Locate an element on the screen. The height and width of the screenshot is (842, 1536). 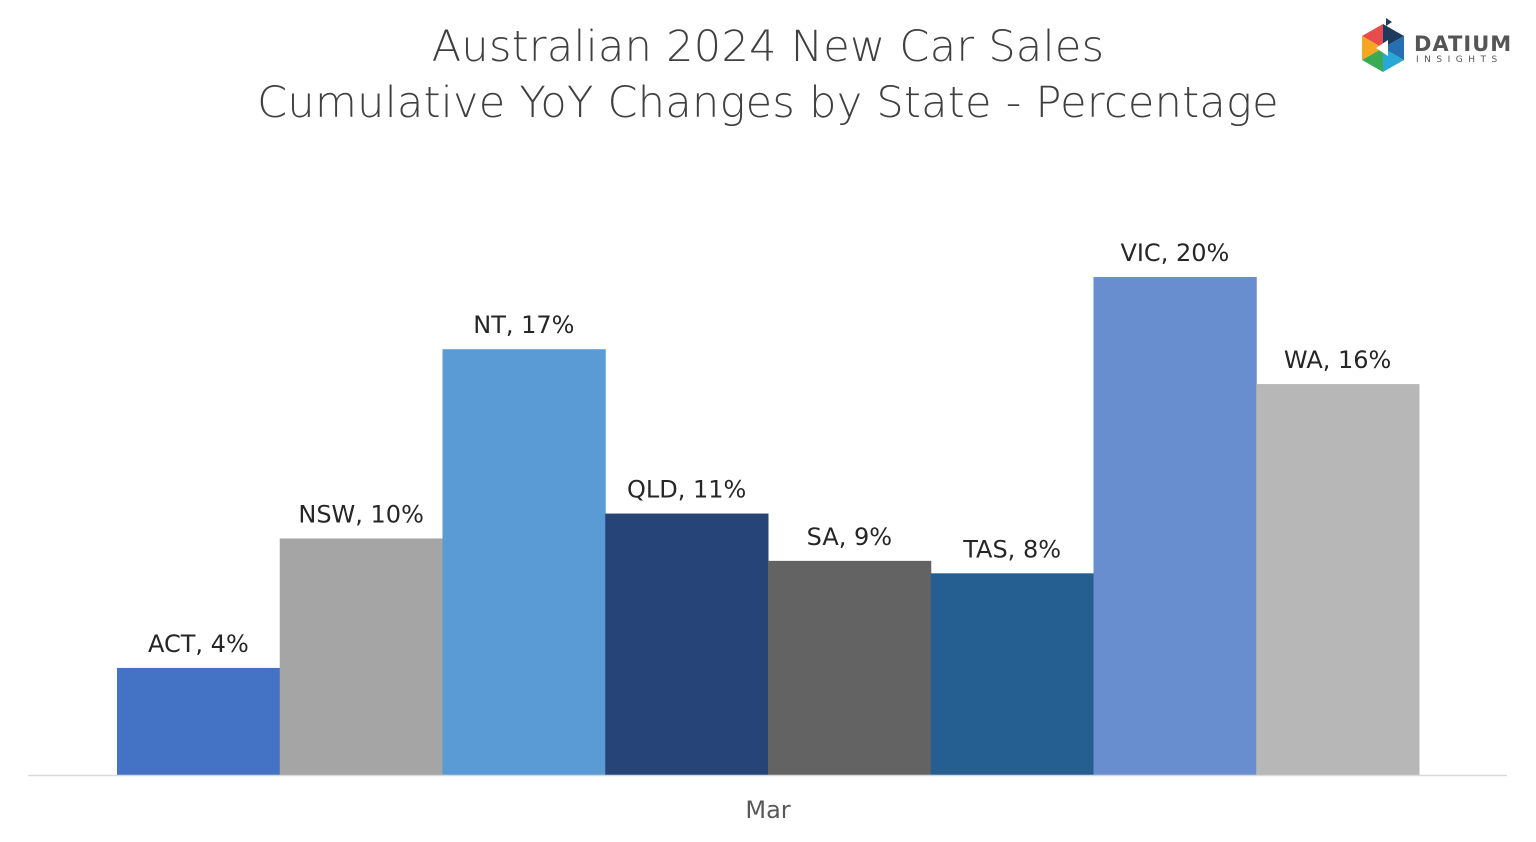
x-tick-label: Mar is located at coordinates (767, 810).